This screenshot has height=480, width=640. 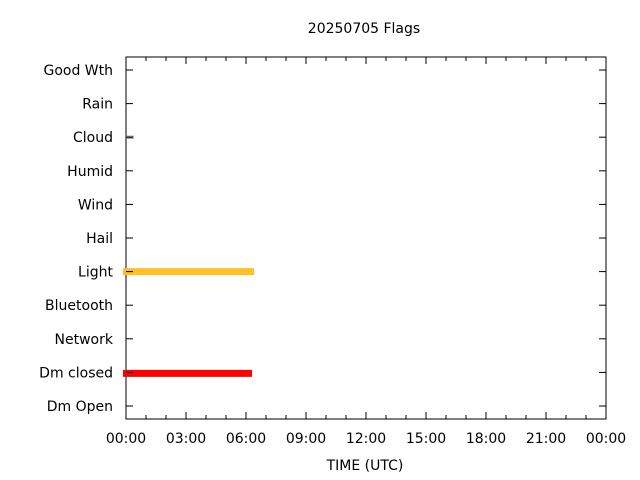 What do you see at coordinates (93, 138) in the screenshot?
I see `category-label: Cloud` at bounding box center [93, 138].